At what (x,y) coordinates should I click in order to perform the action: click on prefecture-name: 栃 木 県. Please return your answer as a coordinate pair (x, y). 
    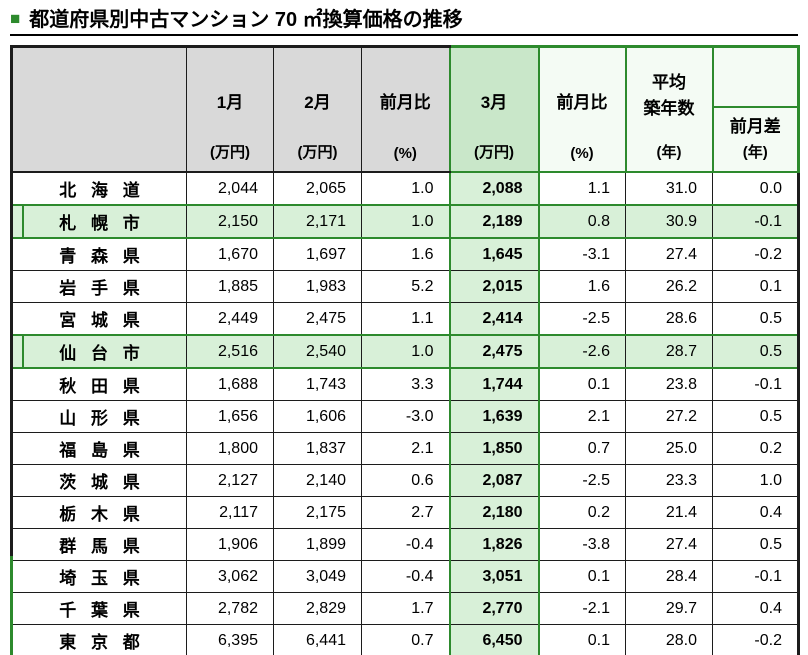
    Looking at the image, I should click on (98, 512).